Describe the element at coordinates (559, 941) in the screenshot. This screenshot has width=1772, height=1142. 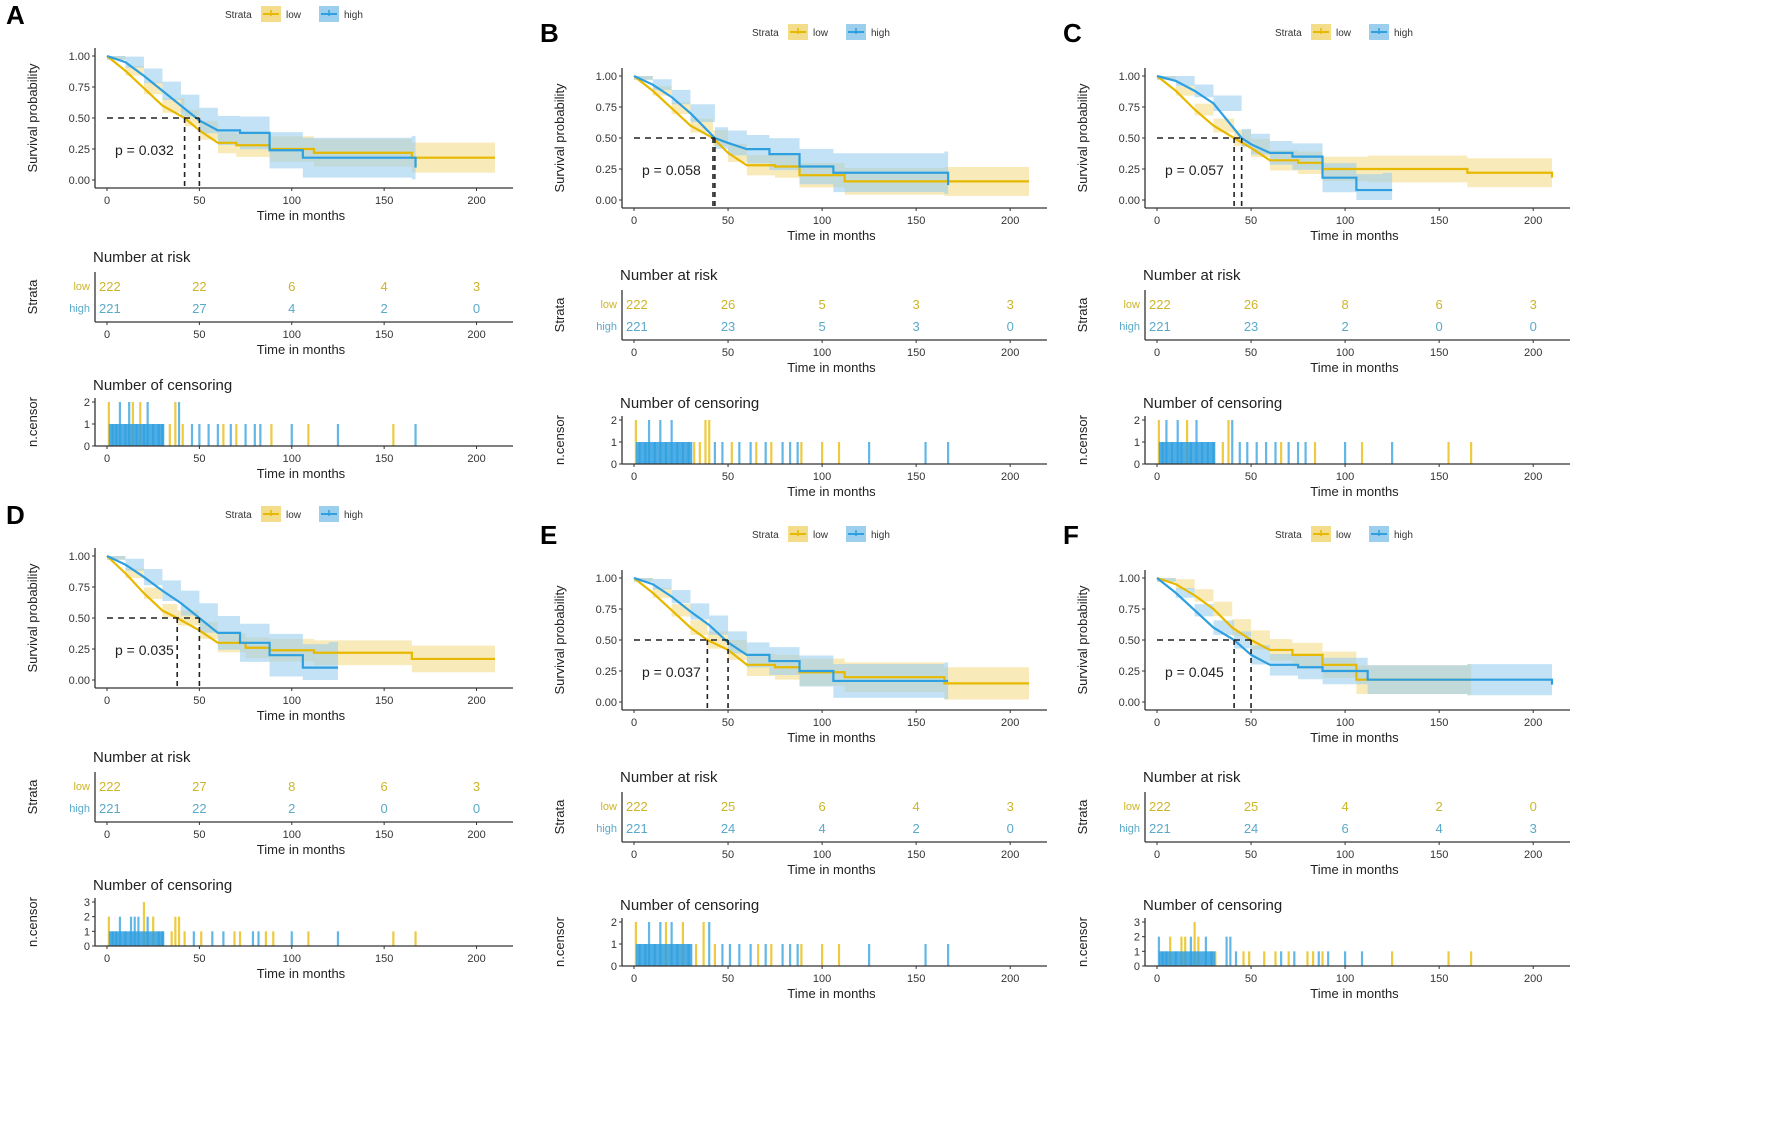
I see `censor-y-axis-title: n.censor` at that location.